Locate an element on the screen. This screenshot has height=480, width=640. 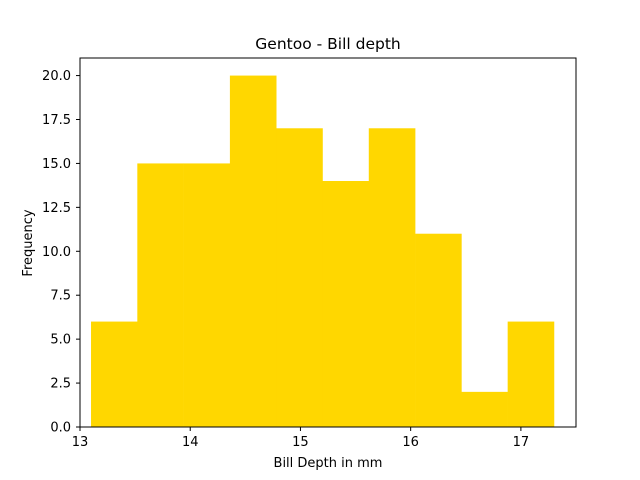
y-axis-ticks: 0.0 2.5 5.0 7.5 10.0 12.5 15.0 17.5 20.0 is located at coordinates (61, 252).